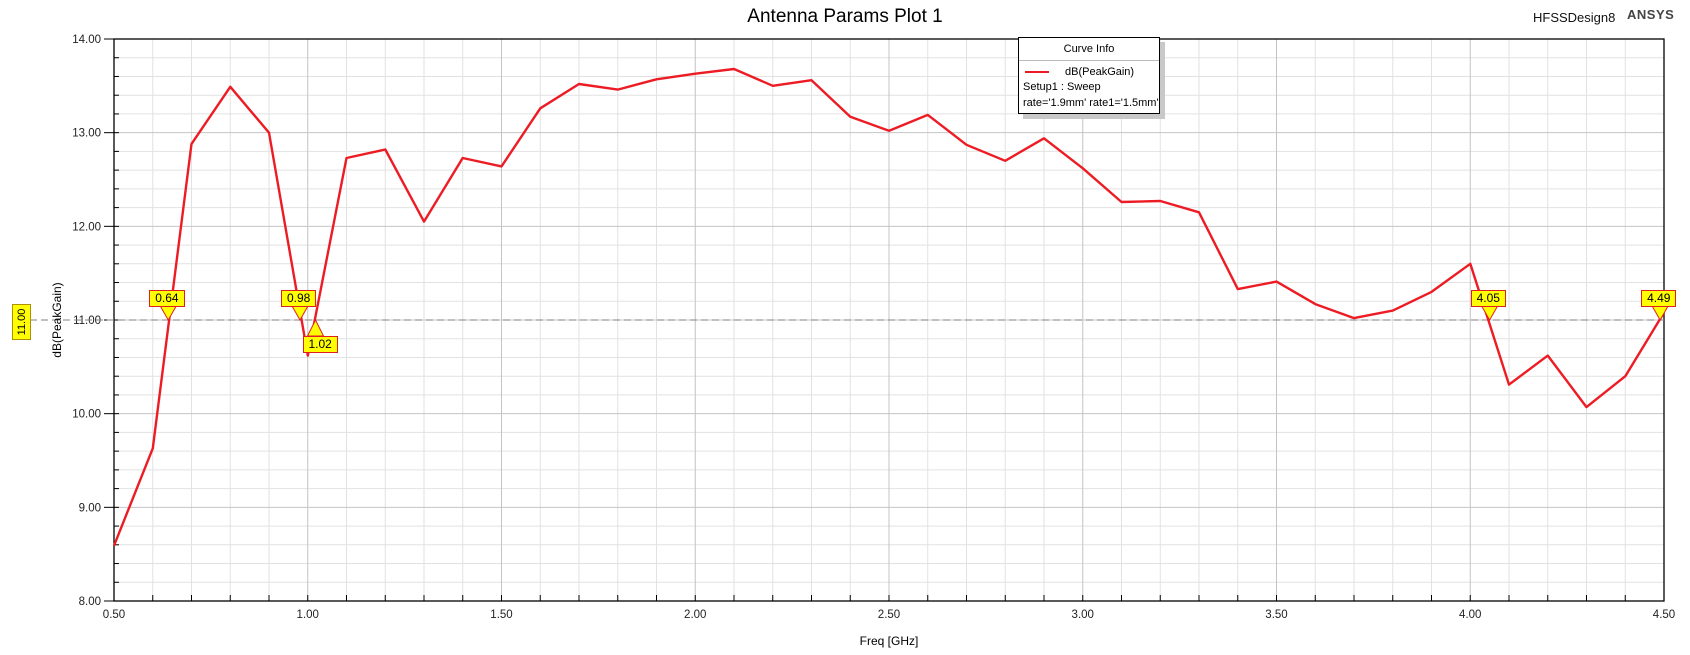 This screenshot has height=655, width=1690. Describe the element at coordinates (86, 415) in the screenshot. I see `svg-text: 10.00` at that location.